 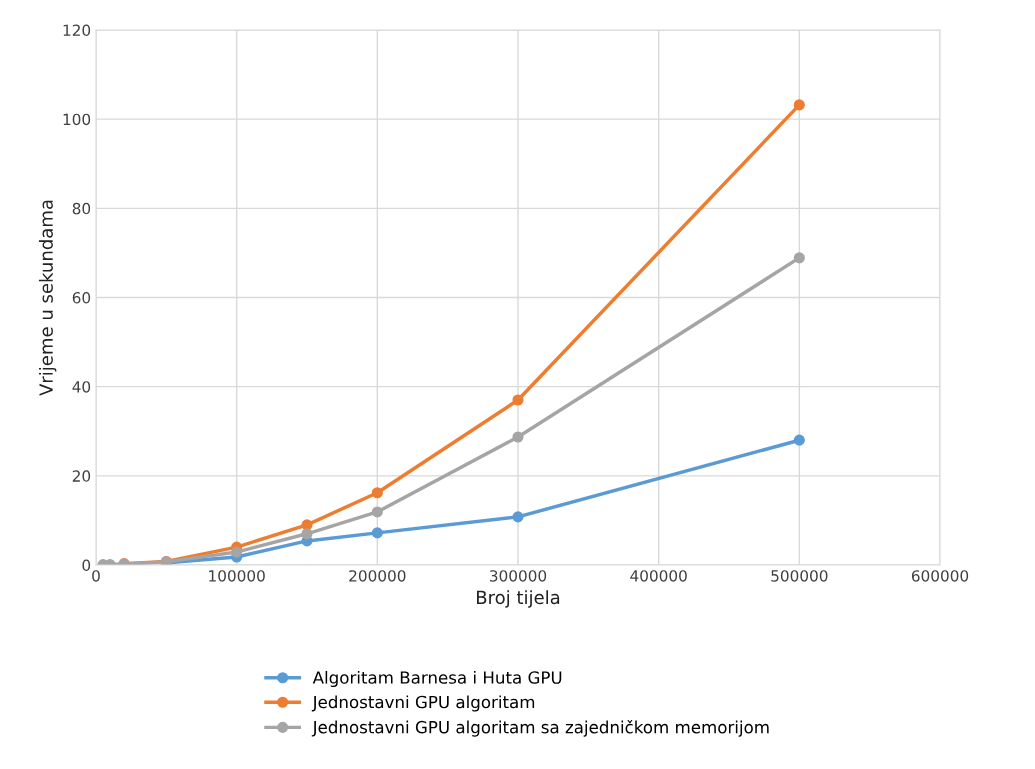 I want to click on legend-label: Algoritam Barnesa i Huta GPU, so click(x=437, y=679).